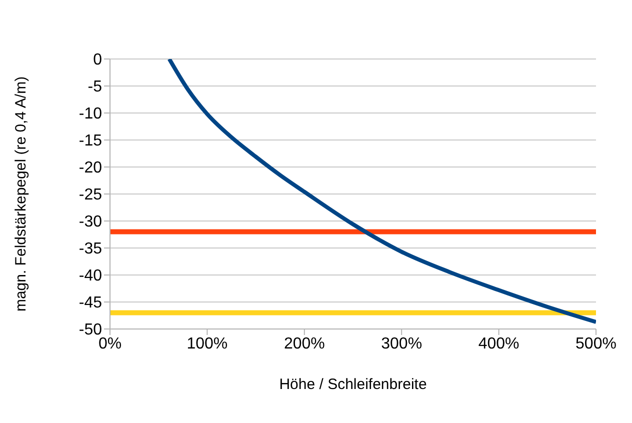 Image resolution: width=632 pixels, height=423 pixels. What do you see at coordinates (90, 141) in the screenshot?
I see `y-tick-label: -15` at bounding box center [90, 141].